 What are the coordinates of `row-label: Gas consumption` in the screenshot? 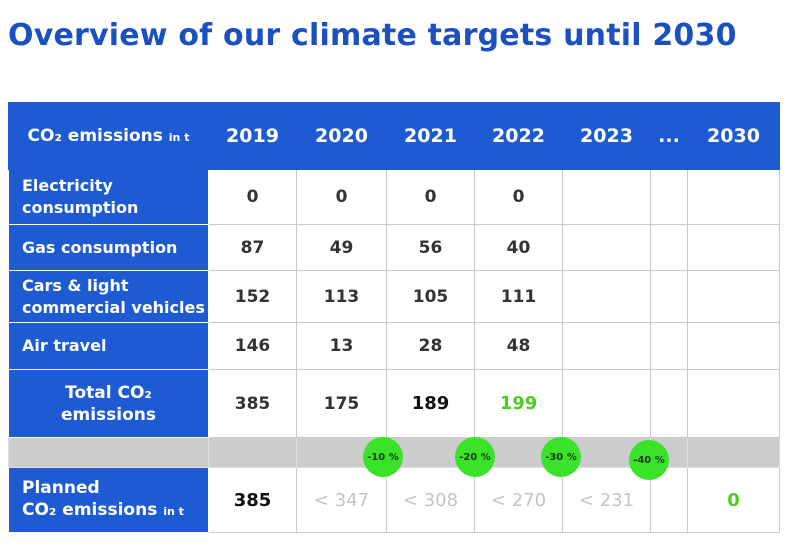 It's located at (108, 247).